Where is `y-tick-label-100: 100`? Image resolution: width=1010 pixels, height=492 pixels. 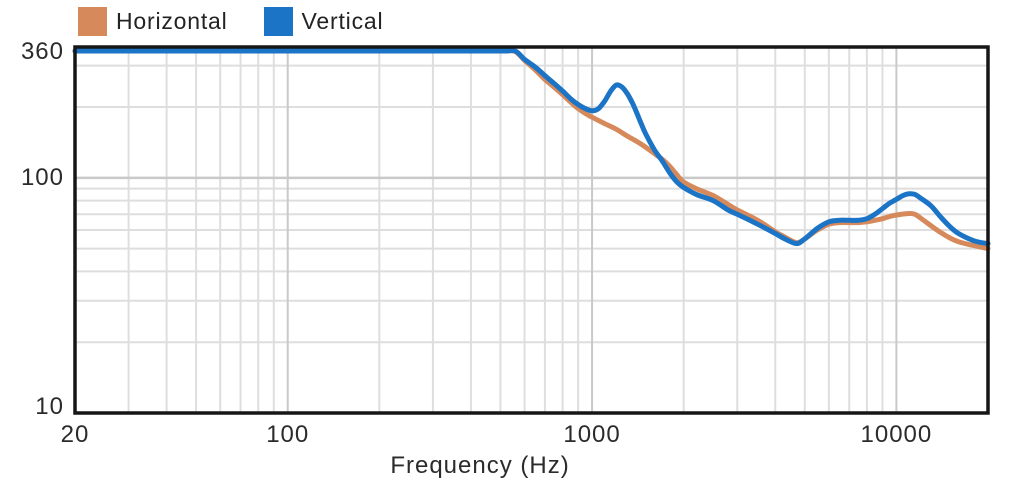 y-tick-label-100: 100 is located at coordinates (42, 177).